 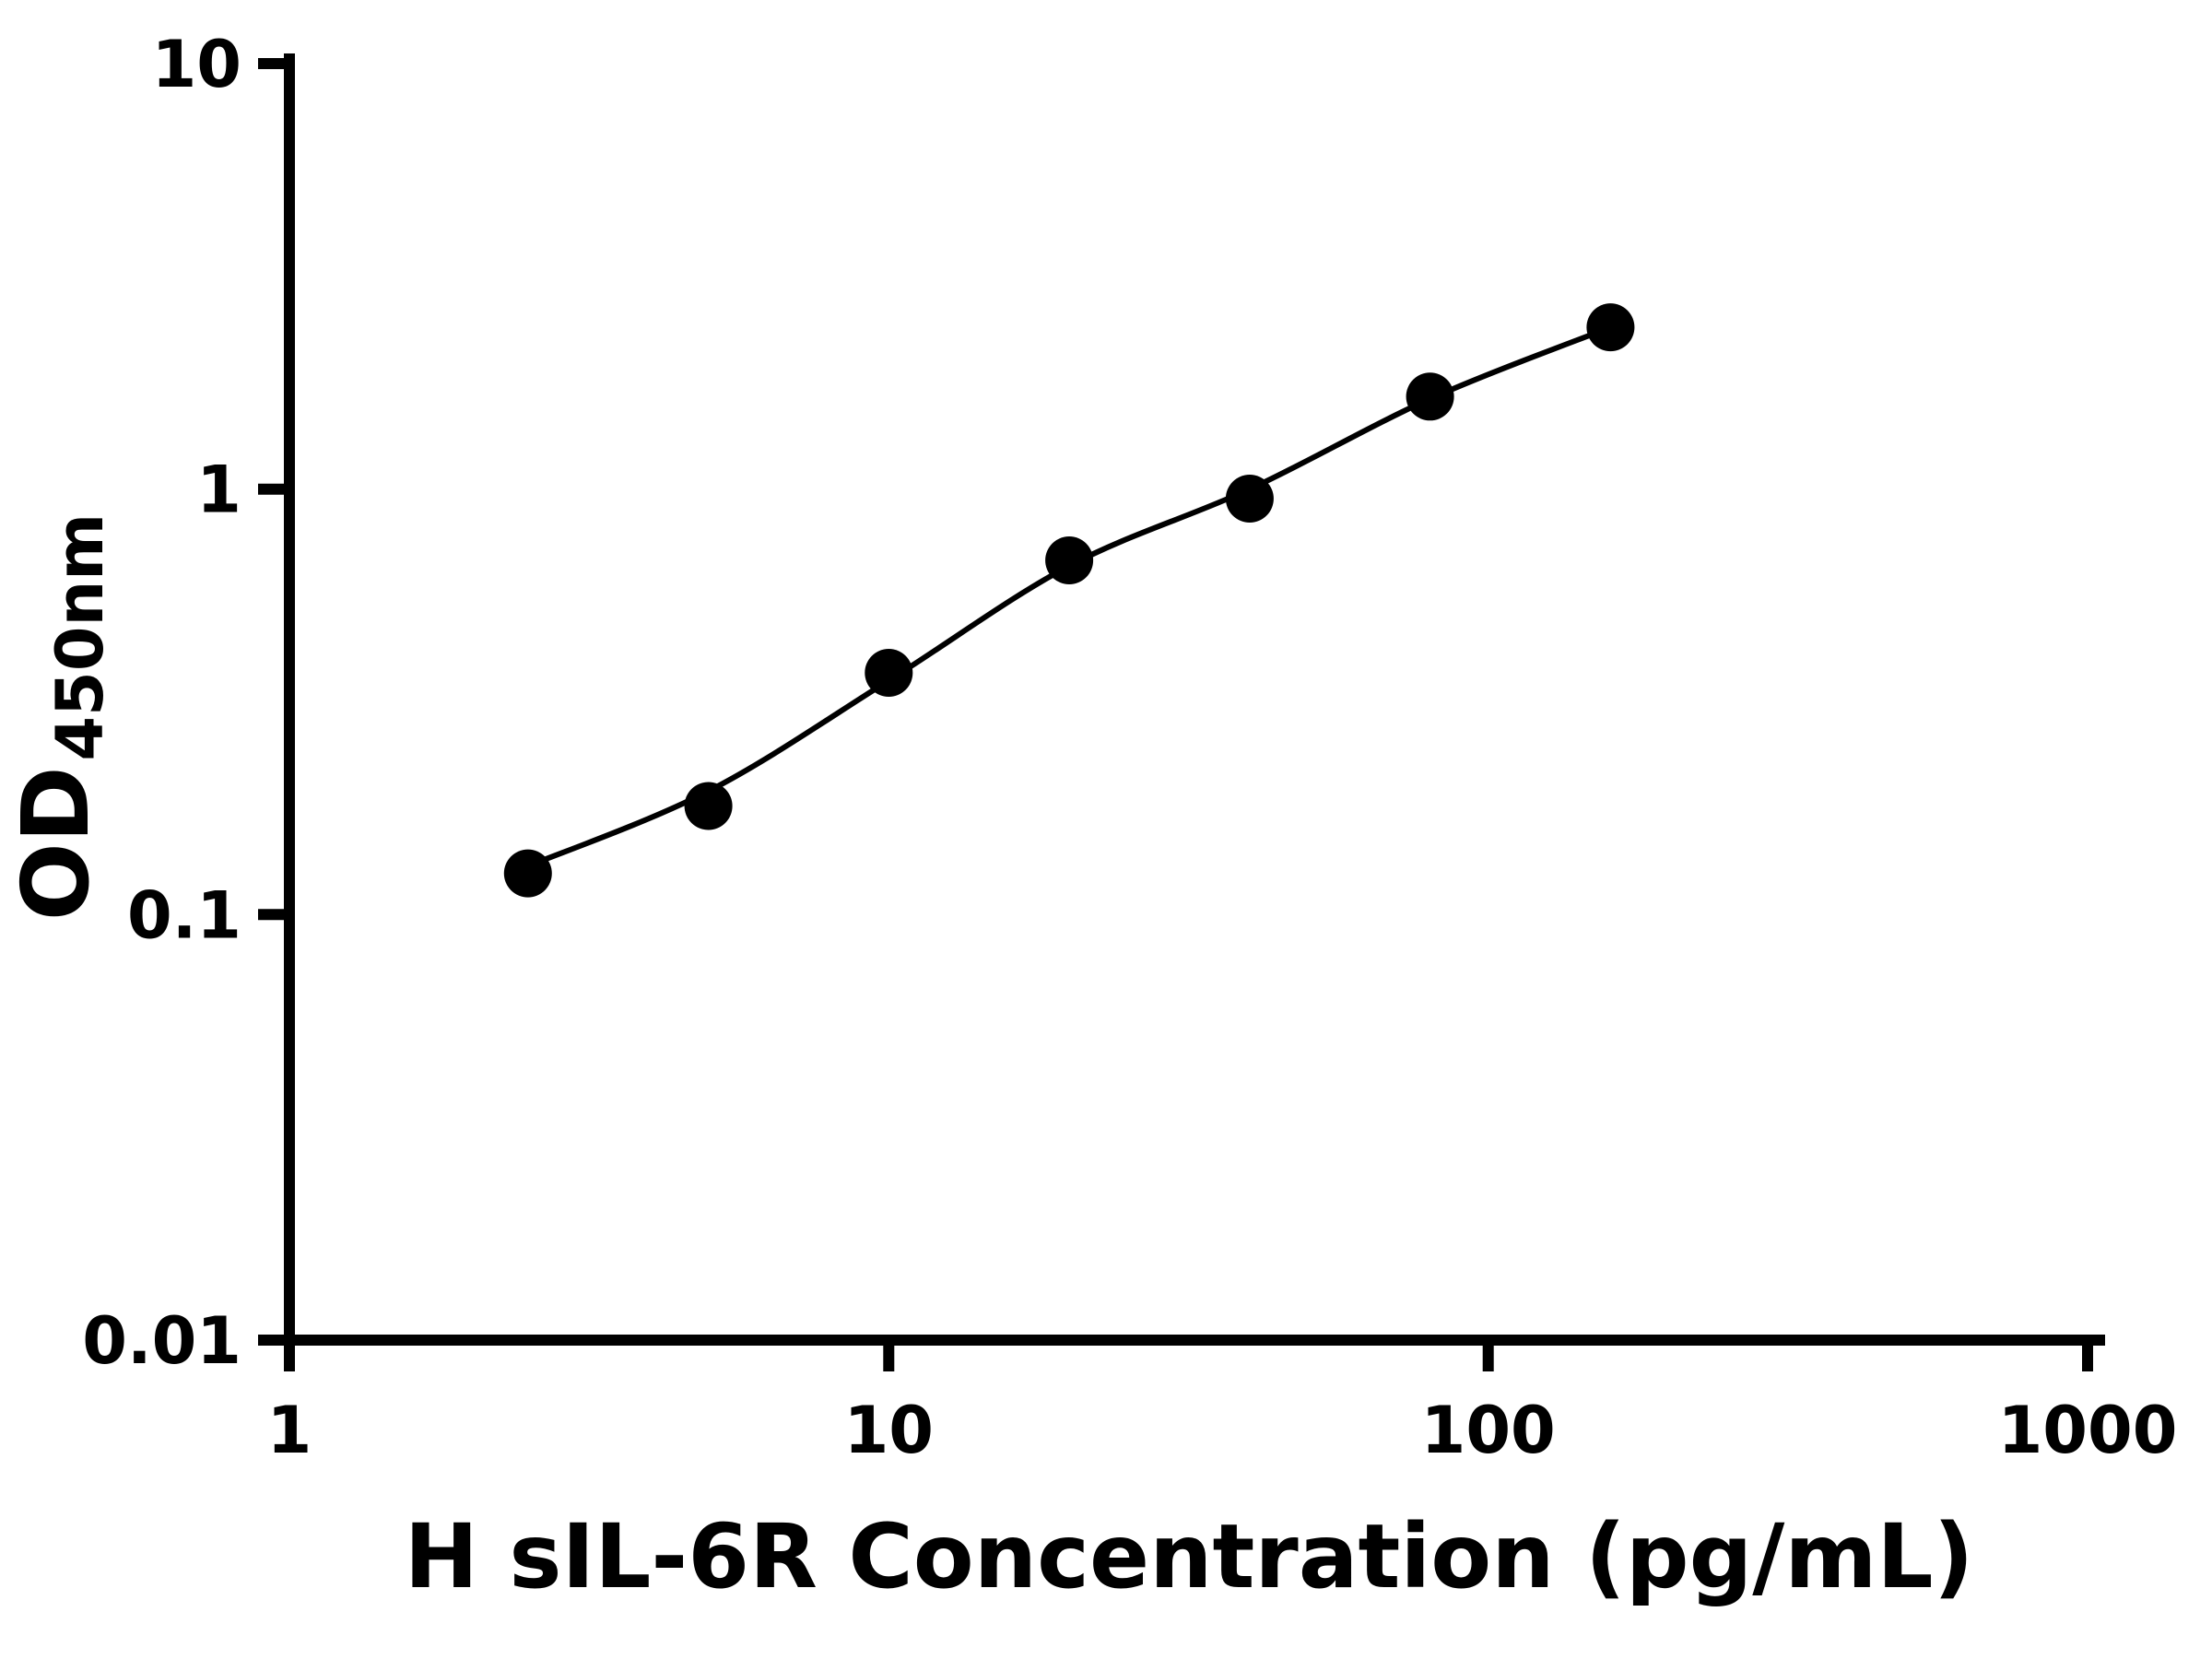 What do you see at coordinates (1189, 1556) in the screenshot?
I see `x-axis-title: H sIL-6R Concentration (pg/mL)` at bounding box center [1189, 1556].